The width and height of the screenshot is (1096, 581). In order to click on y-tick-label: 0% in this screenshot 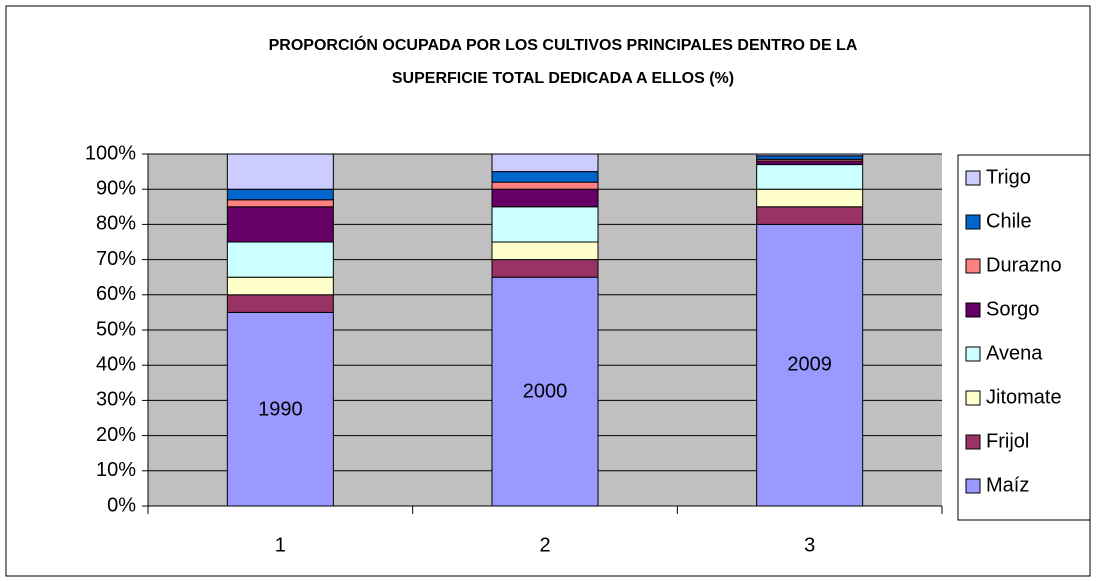, I will do `click(121, 505)`.